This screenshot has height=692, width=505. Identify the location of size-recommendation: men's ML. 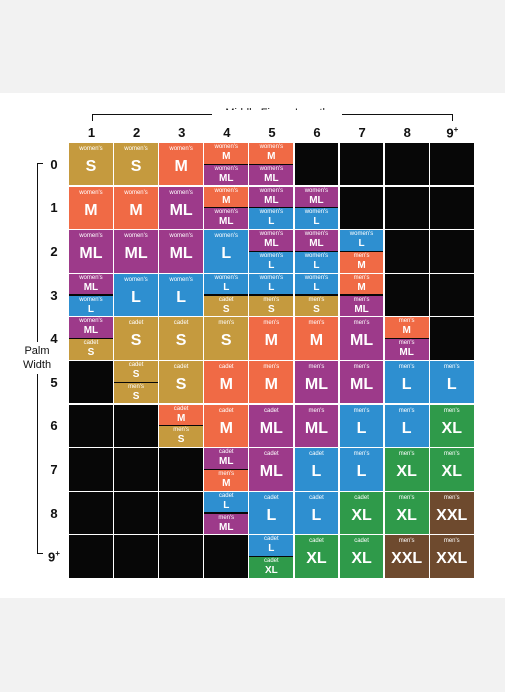
(316, 382).